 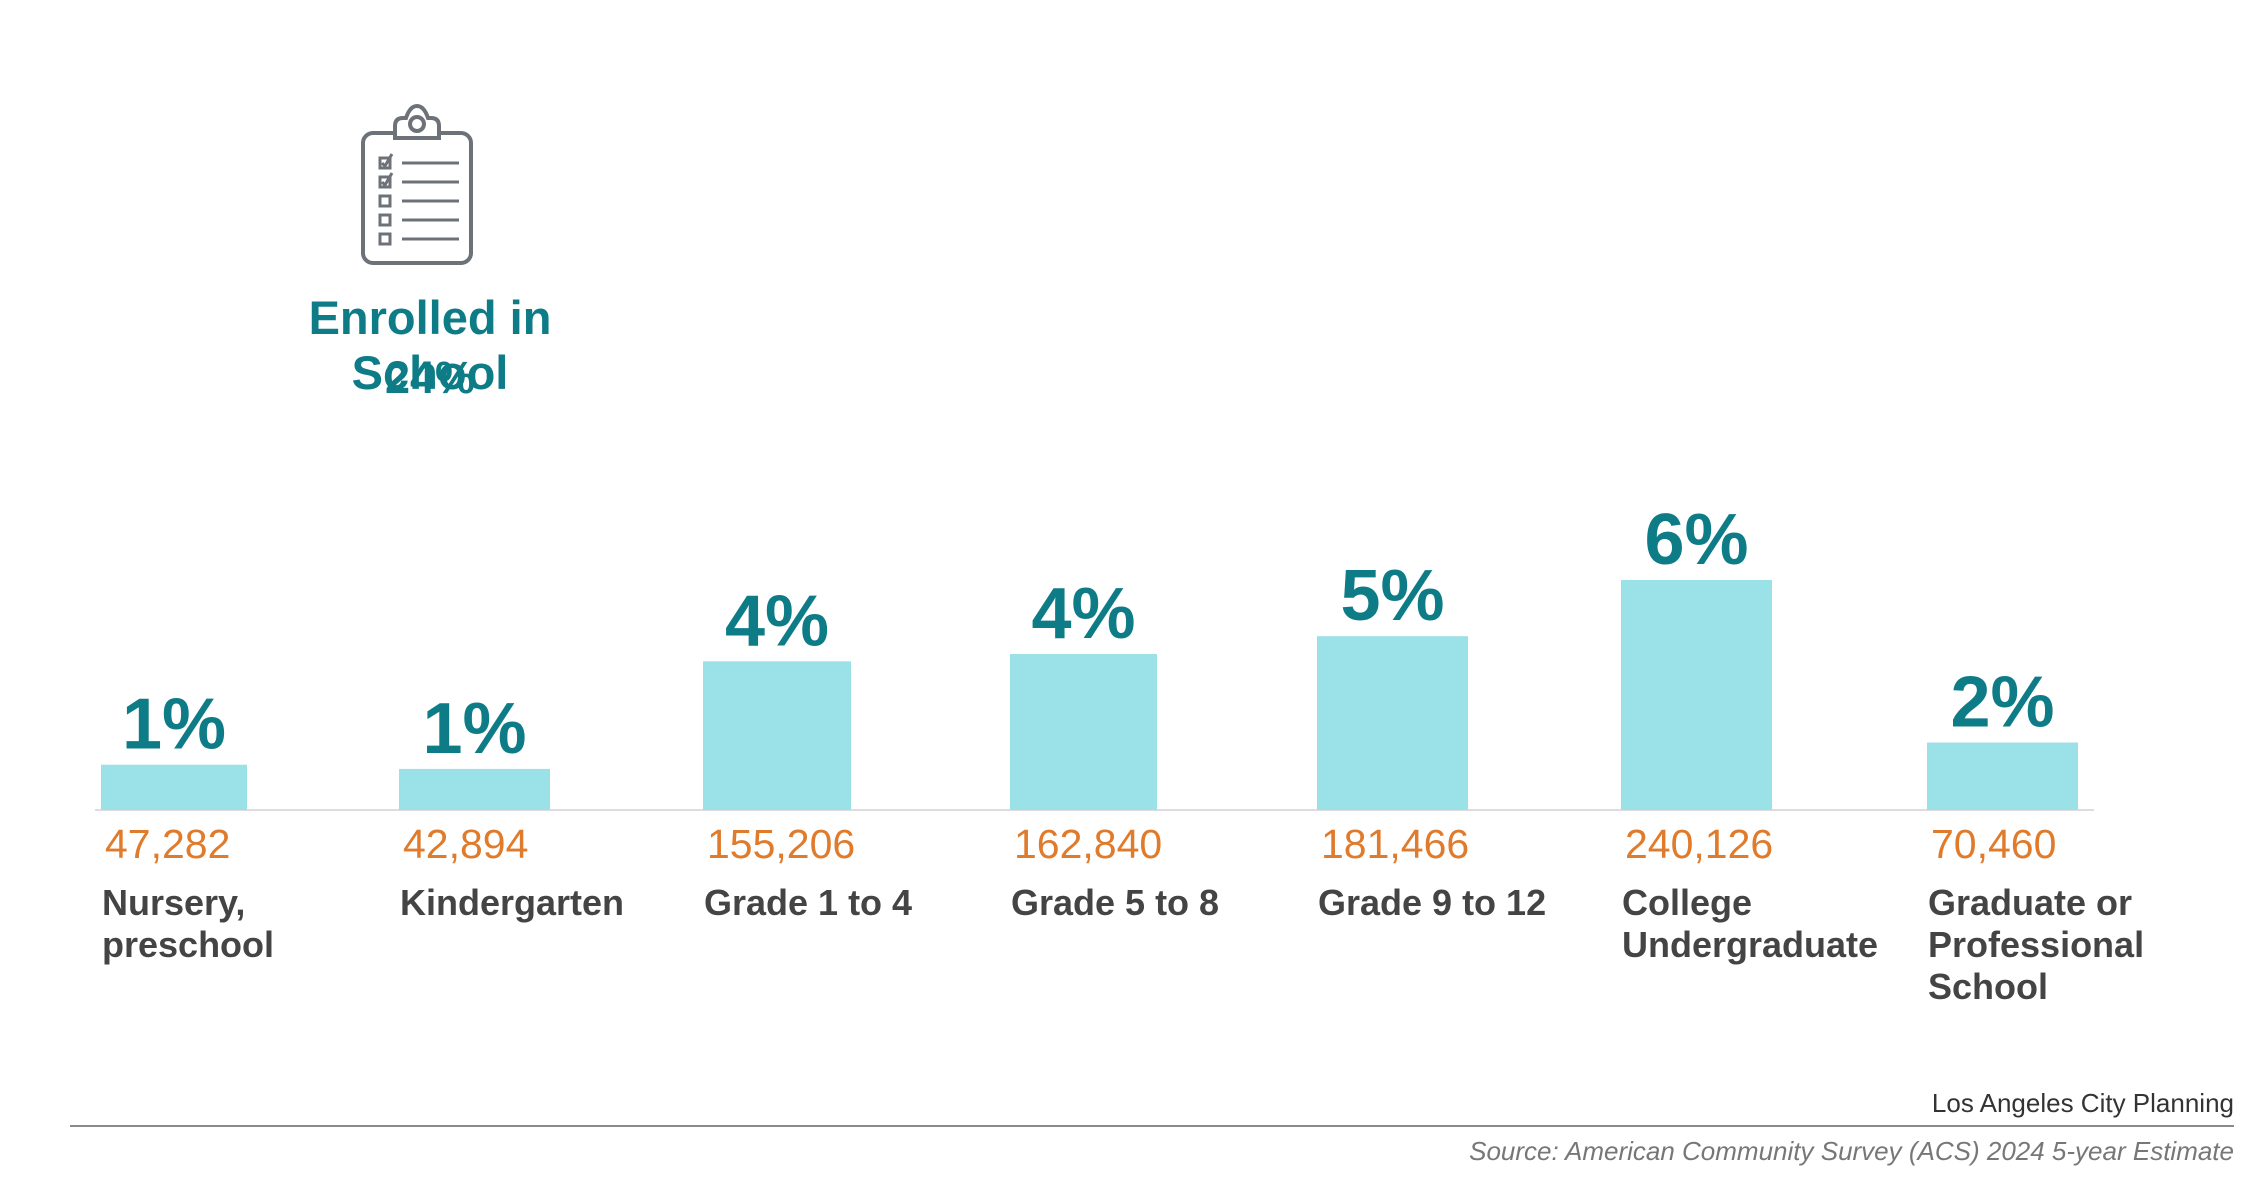 I want to click on percent-label: 2%, so click(x=2002, y=703).